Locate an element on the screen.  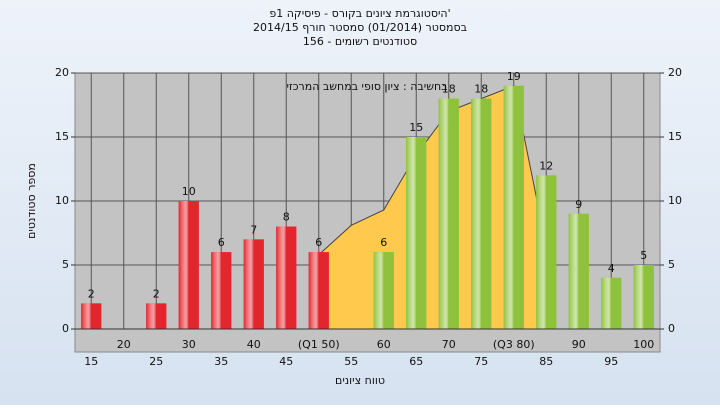
y-tick-label: 0 is located at coordinates (65, 328).